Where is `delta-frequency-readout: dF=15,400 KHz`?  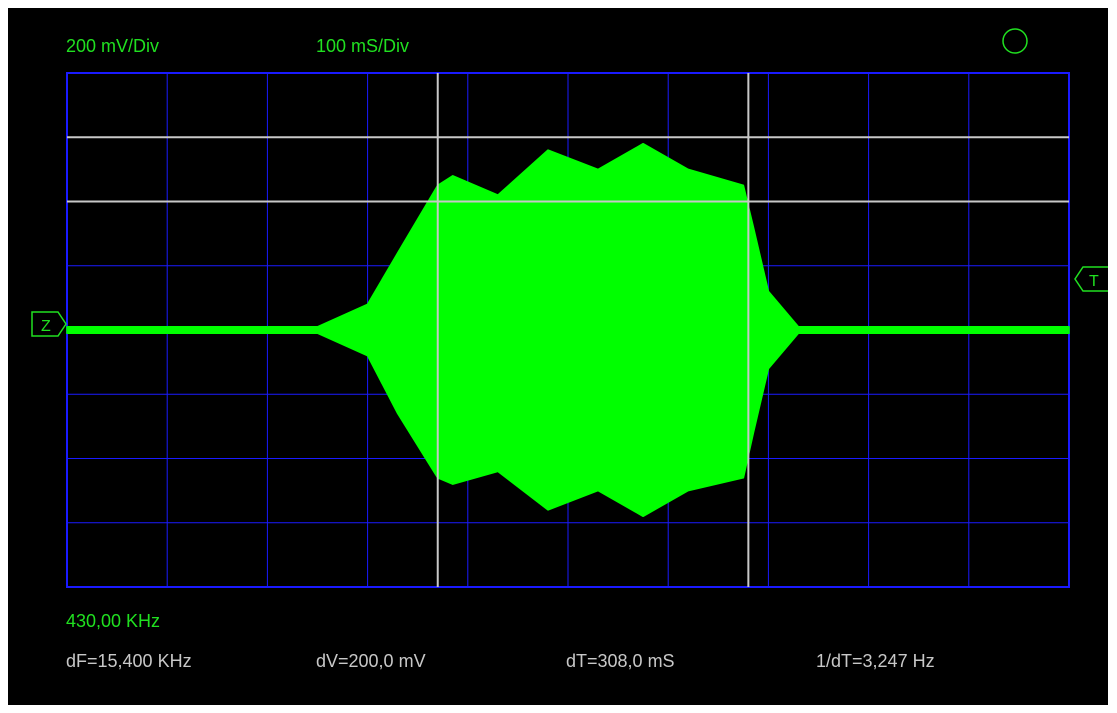 delta-frequency-readout: dF=15,400 KHz is located at coordinates (129, 661).